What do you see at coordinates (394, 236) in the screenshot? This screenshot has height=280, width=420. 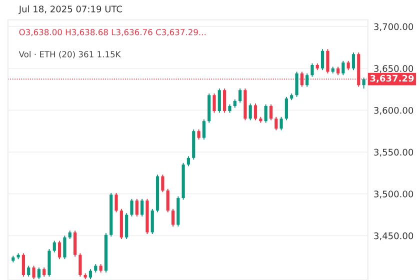 I see `y-tick-label: 3,450.00` at bounding box center [394, 236].